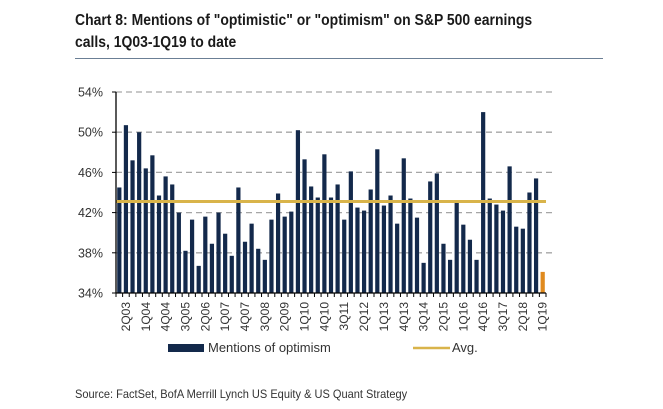  What do you see at coordinates (456, 247) in the screenshot?
I see `bar-4Q15` at bounding box center [456, 247].